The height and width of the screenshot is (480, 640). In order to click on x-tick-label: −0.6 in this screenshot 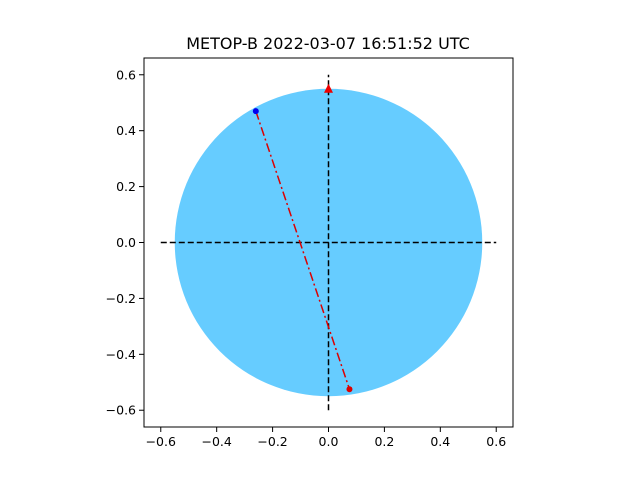, I will do `click(161, 441)`.